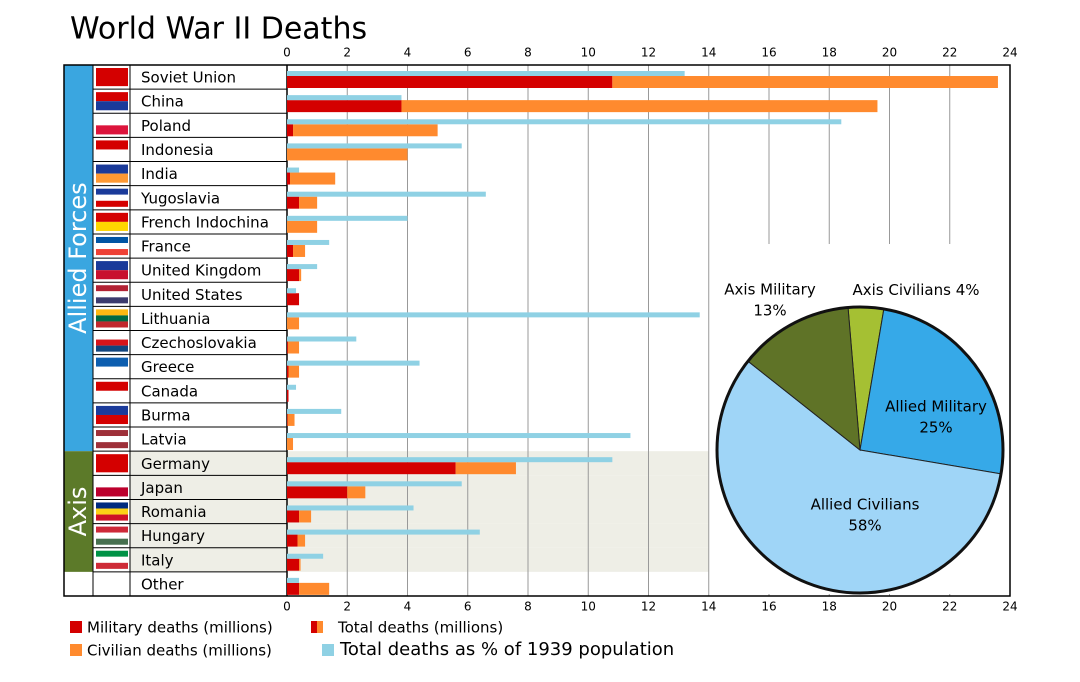  What do you see at coordinates (174, 512) in the screenshot?
I see `category-label: Romania` at bounding box center [174, 512].